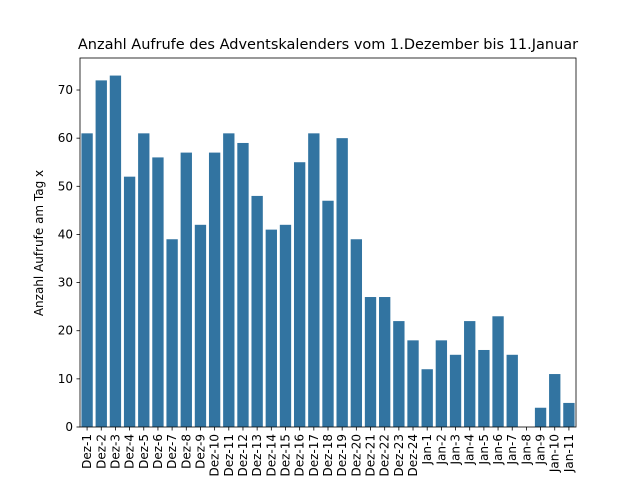 Image resolution: width=640 pixels, height=480 pixels. Describe the element at coordinates (512, 449) in the screenshot. I see `x-tick-label: Jan-7` at that location.